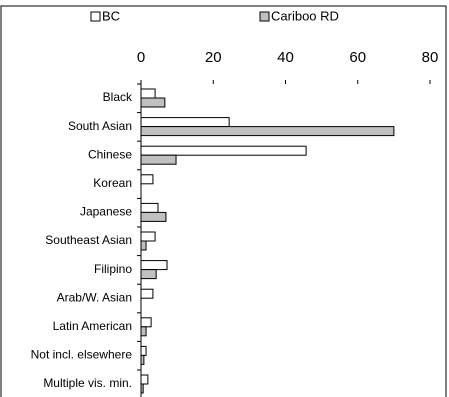 Image resolution: width=449 pixels, height=397 pixels. I want to click on y-tick-label: South Asian, so click(100, 126).